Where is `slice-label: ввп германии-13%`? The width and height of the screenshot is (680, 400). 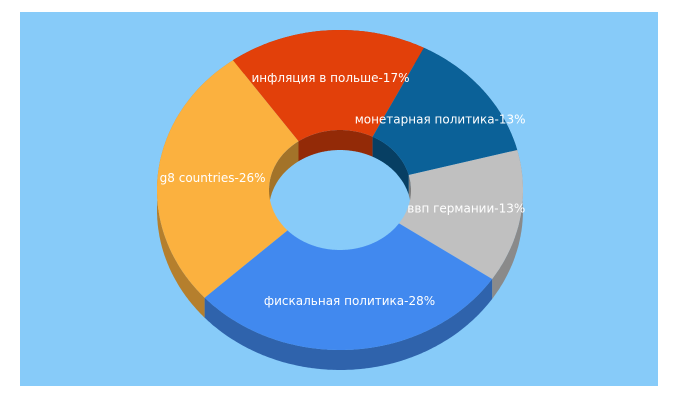 slice-label: ввп германии-13% is located at coordinates (466, 208).